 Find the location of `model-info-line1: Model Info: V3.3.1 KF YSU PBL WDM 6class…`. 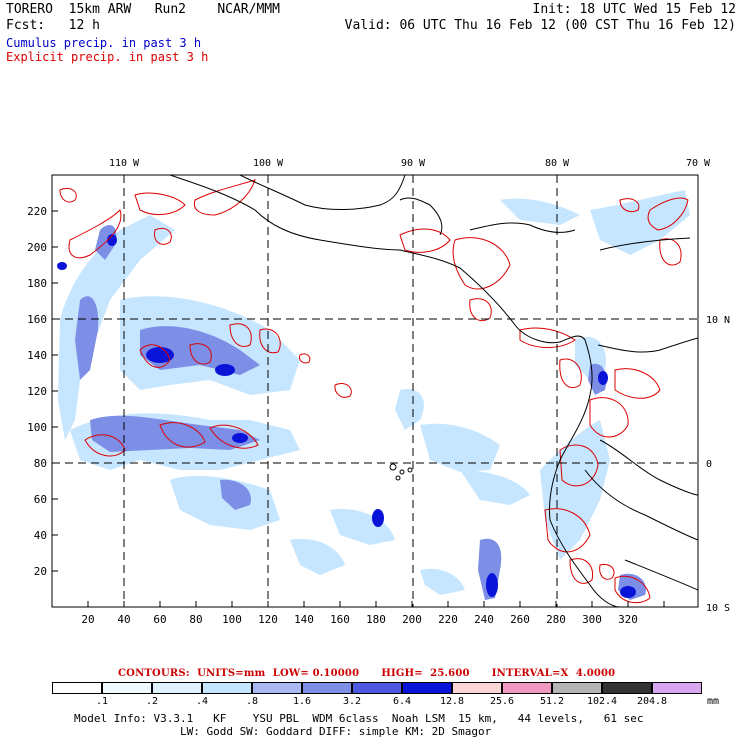

model-info-line1: Model Info: V3.3.1 KF YSU PBL WDM 6class… is located at coordinates (359, 718).